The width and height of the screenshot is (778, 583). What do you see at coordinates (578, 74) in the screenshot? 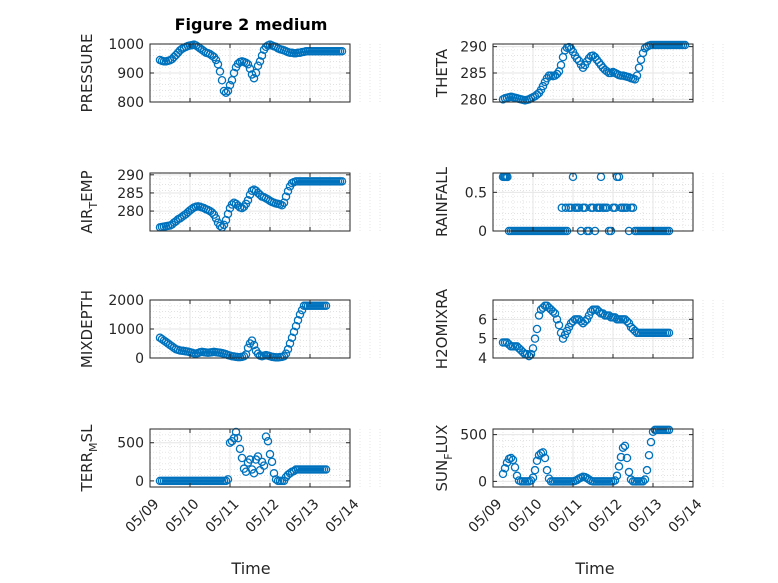
I see `subplot-theta: 280 285 290 THETA` at bounding box center [578, 74].